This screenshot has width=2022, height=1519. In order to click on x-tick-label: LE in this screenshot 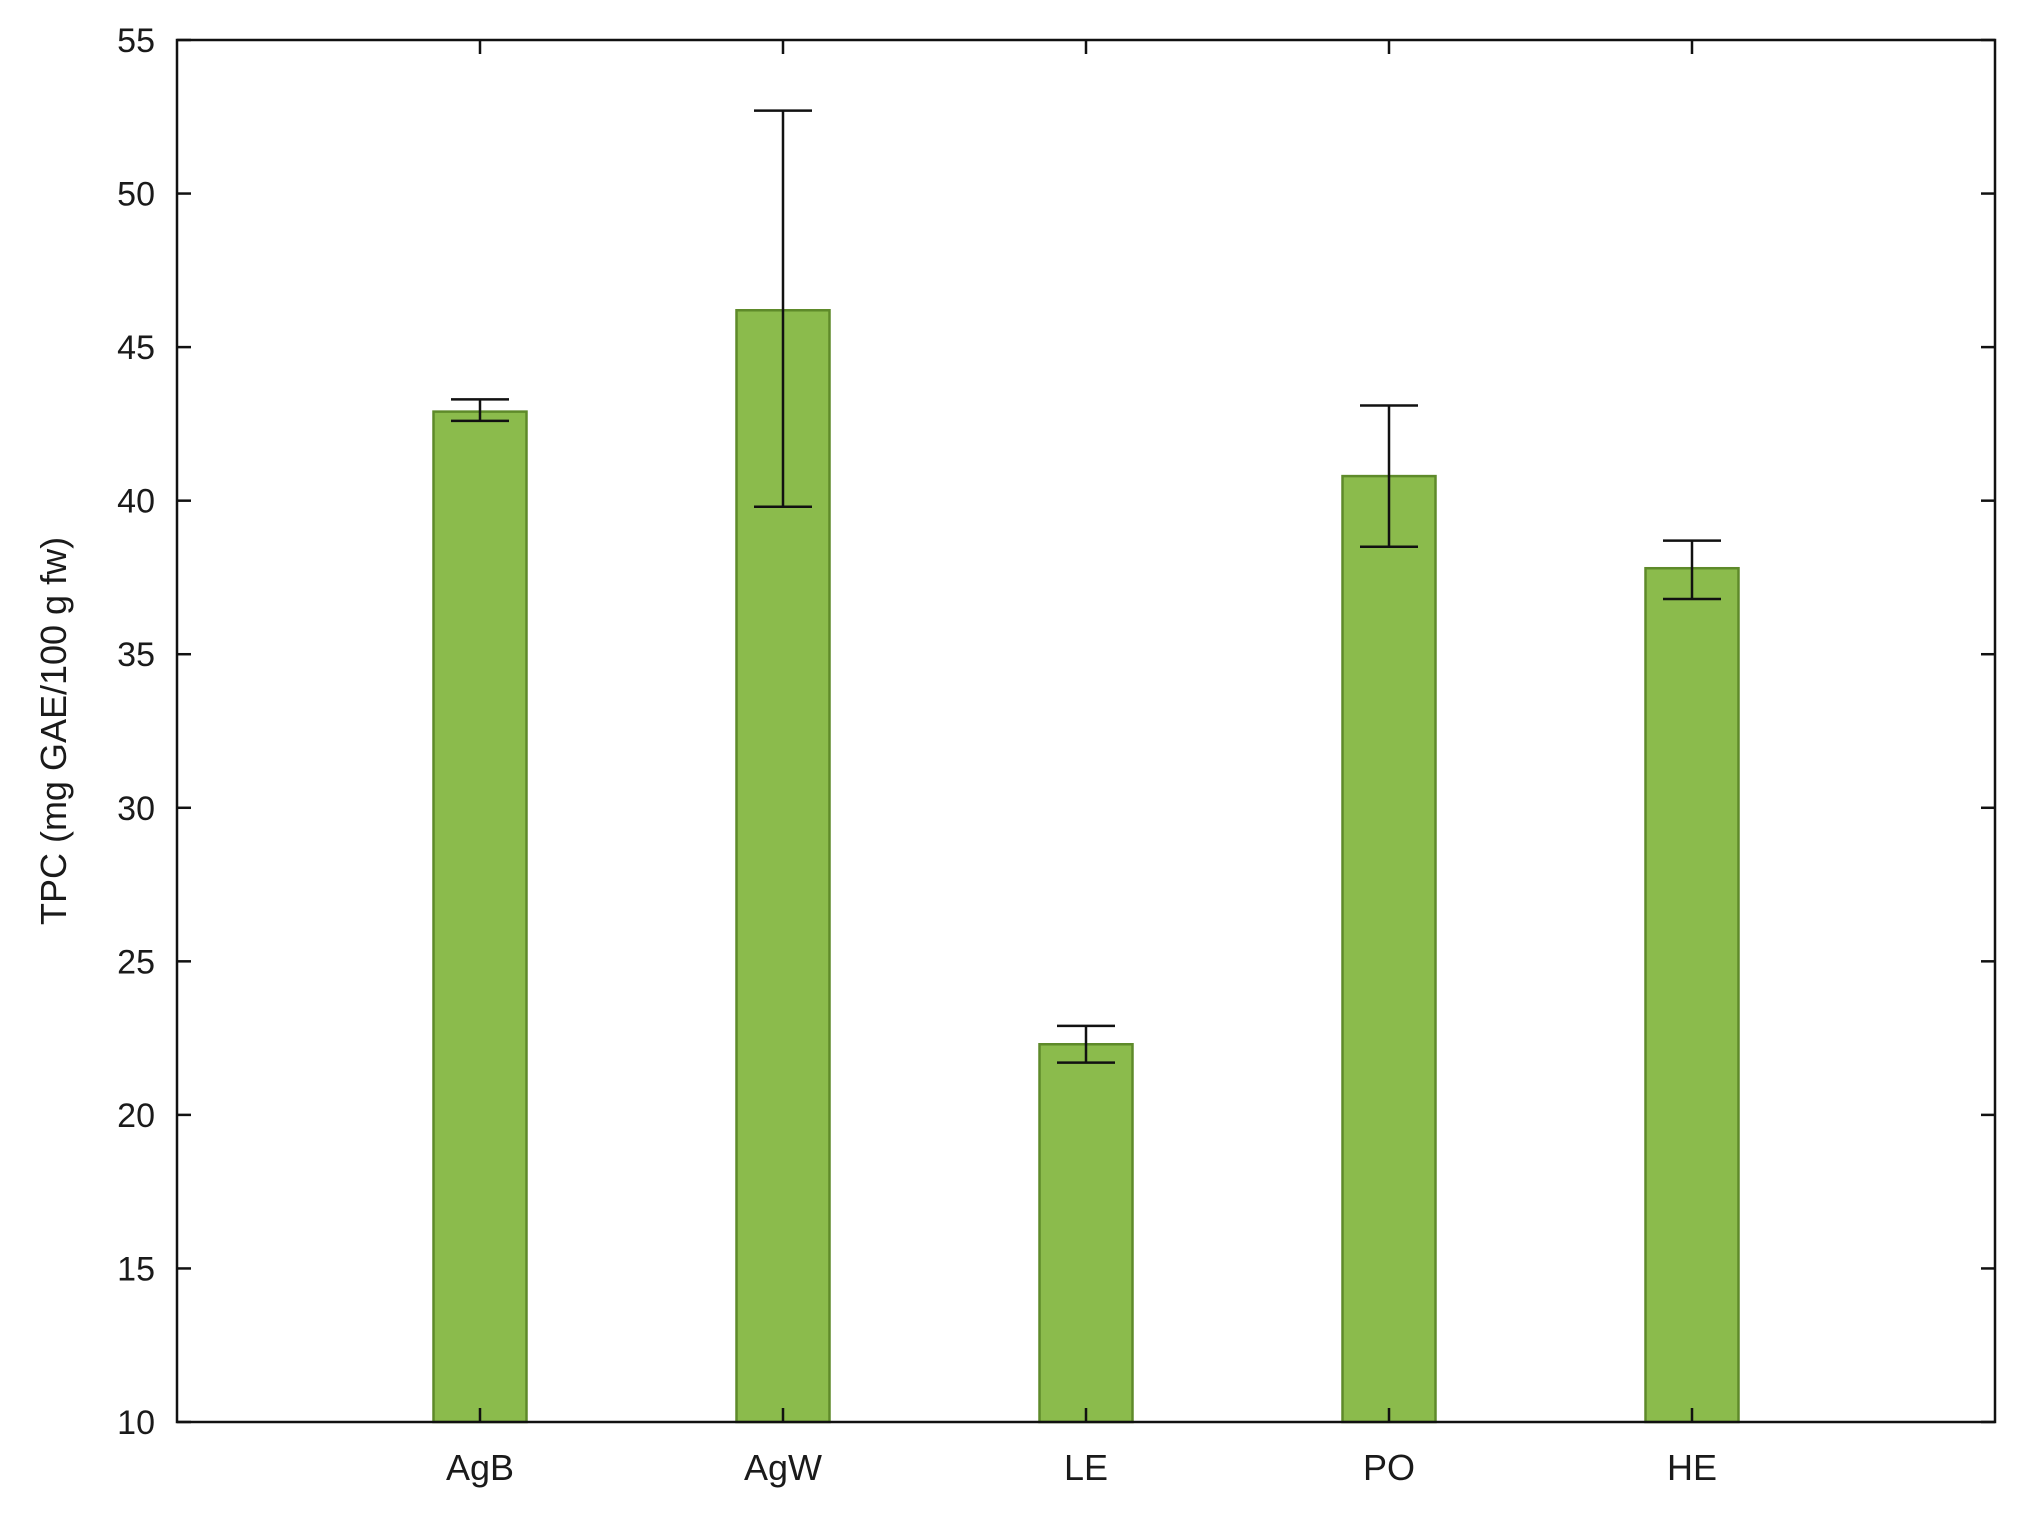, I will do `click(1086, 1467)`.